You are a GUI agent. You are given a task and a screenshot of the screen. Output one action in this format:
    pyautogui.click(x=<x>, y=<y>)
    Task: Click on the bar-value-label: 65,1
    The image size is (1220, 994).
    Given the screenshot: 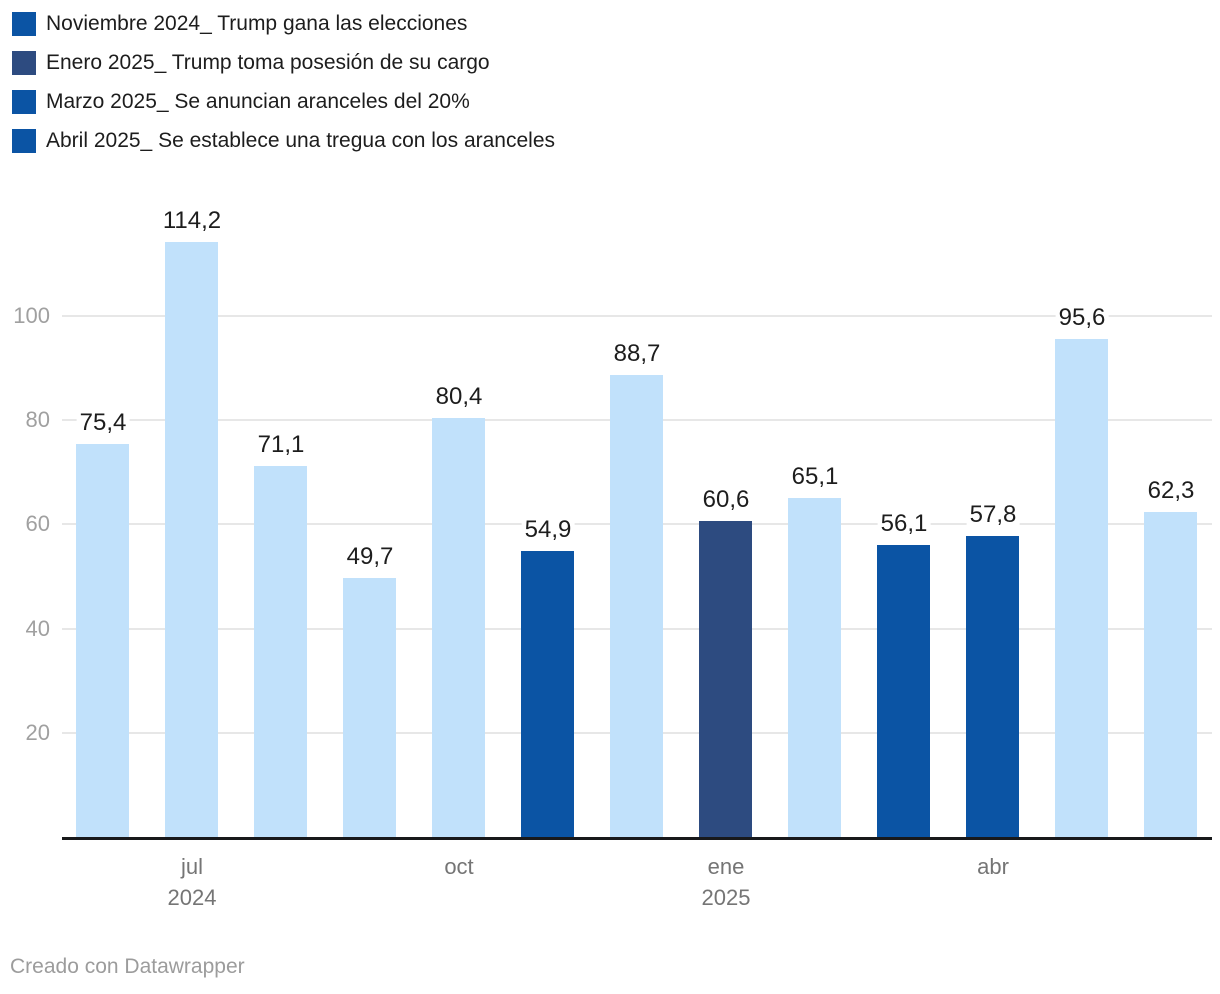 What is the action you would take?
    pyautogui.click(x=815, y=477)
    